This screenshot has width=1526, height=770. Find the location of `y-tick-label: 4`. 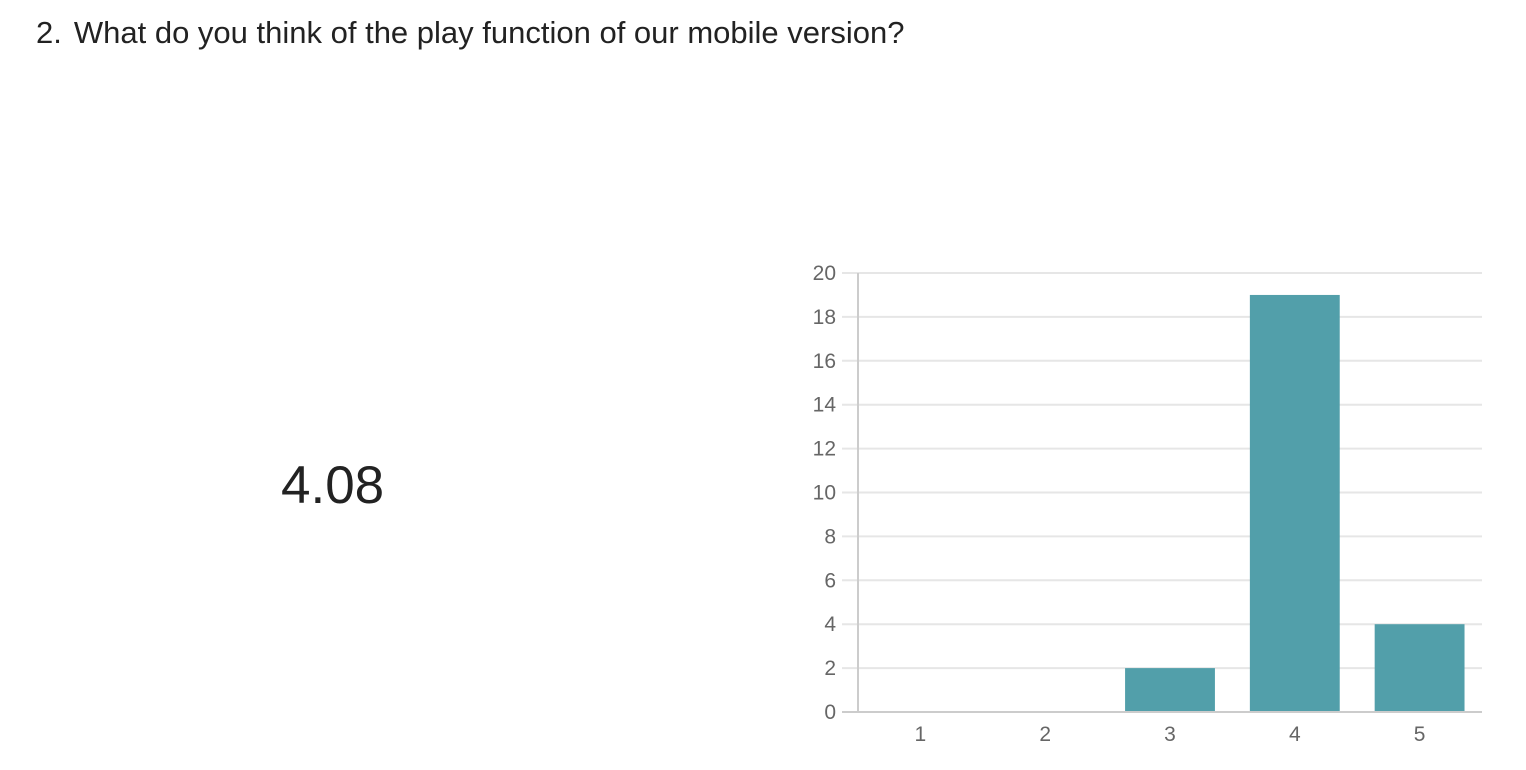

y-tick-label: 4 is located at coordinates (830, 624).